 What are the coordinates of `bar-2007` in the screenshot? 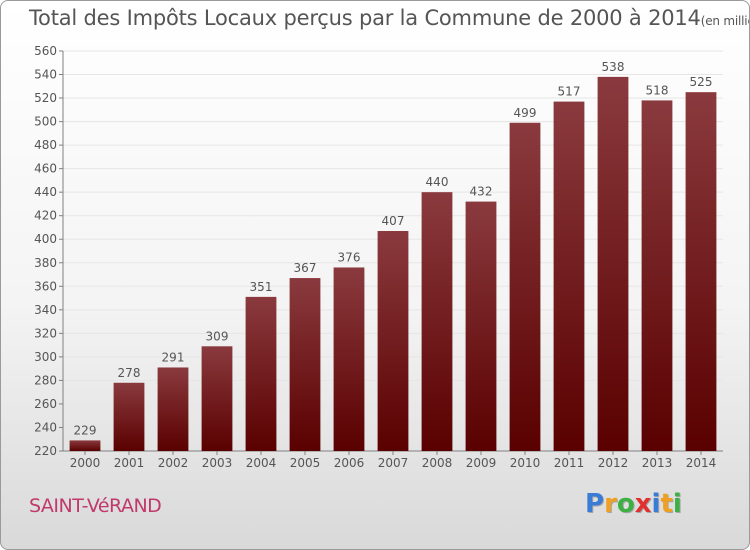 It's located at (393, 341).